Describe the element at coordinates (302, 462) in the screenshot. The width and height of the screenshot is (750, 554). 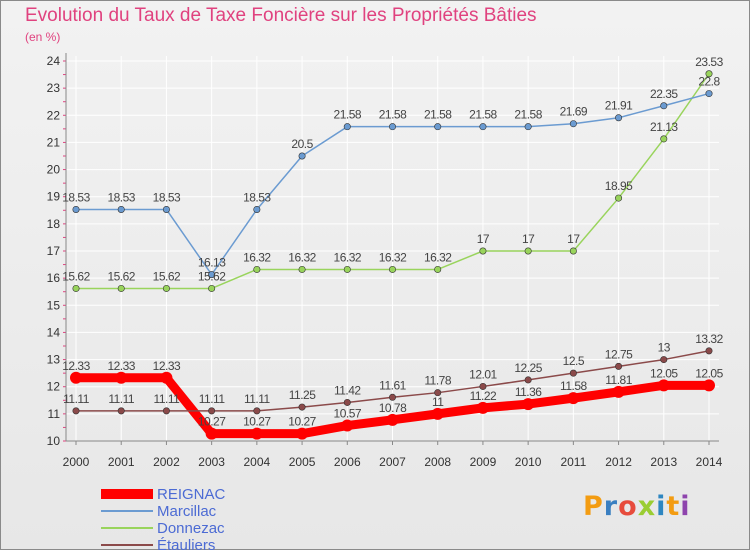
I see `x-tick-label: 2005` at that location.